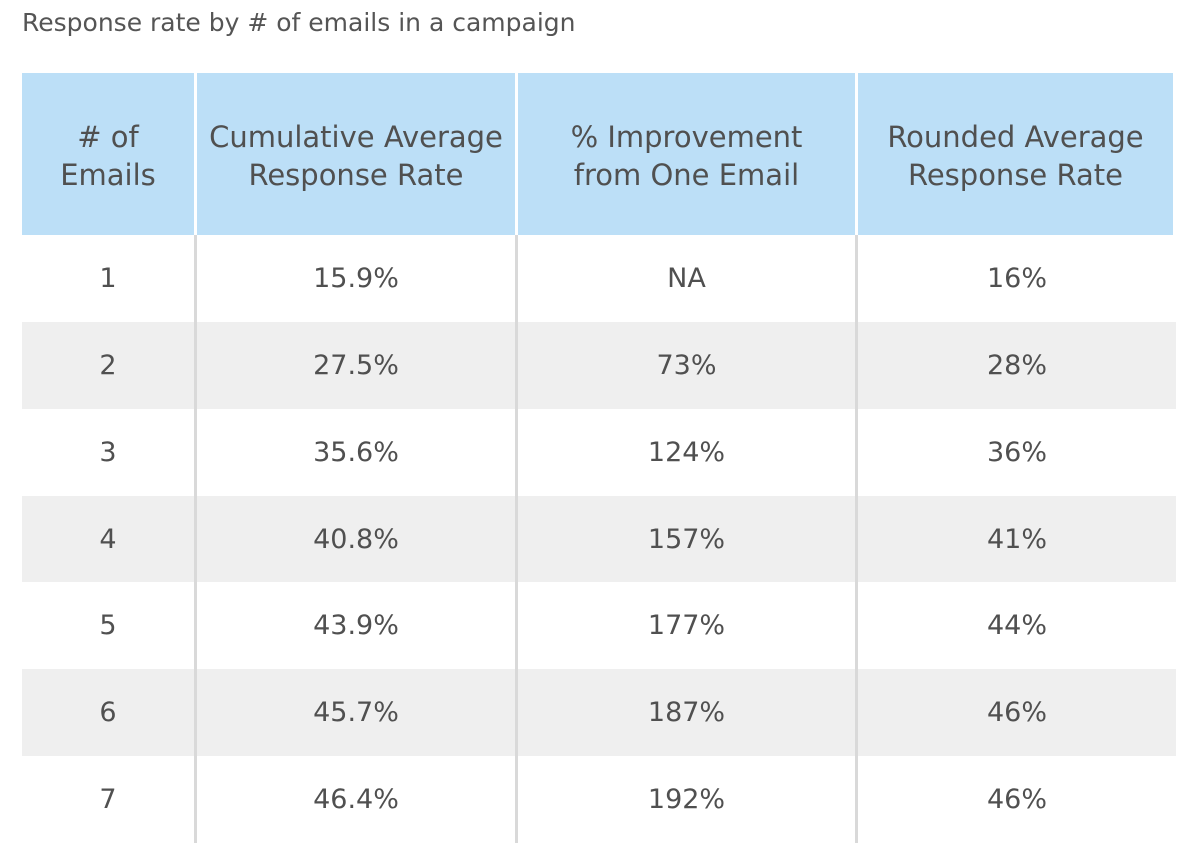 The height and width of the screenshot is (860, 1202). What do you see at coordinates (357, 800) in the screenshot?
I see `table-cell-cumulative: 46.4%` at bounding box center [357, 800].